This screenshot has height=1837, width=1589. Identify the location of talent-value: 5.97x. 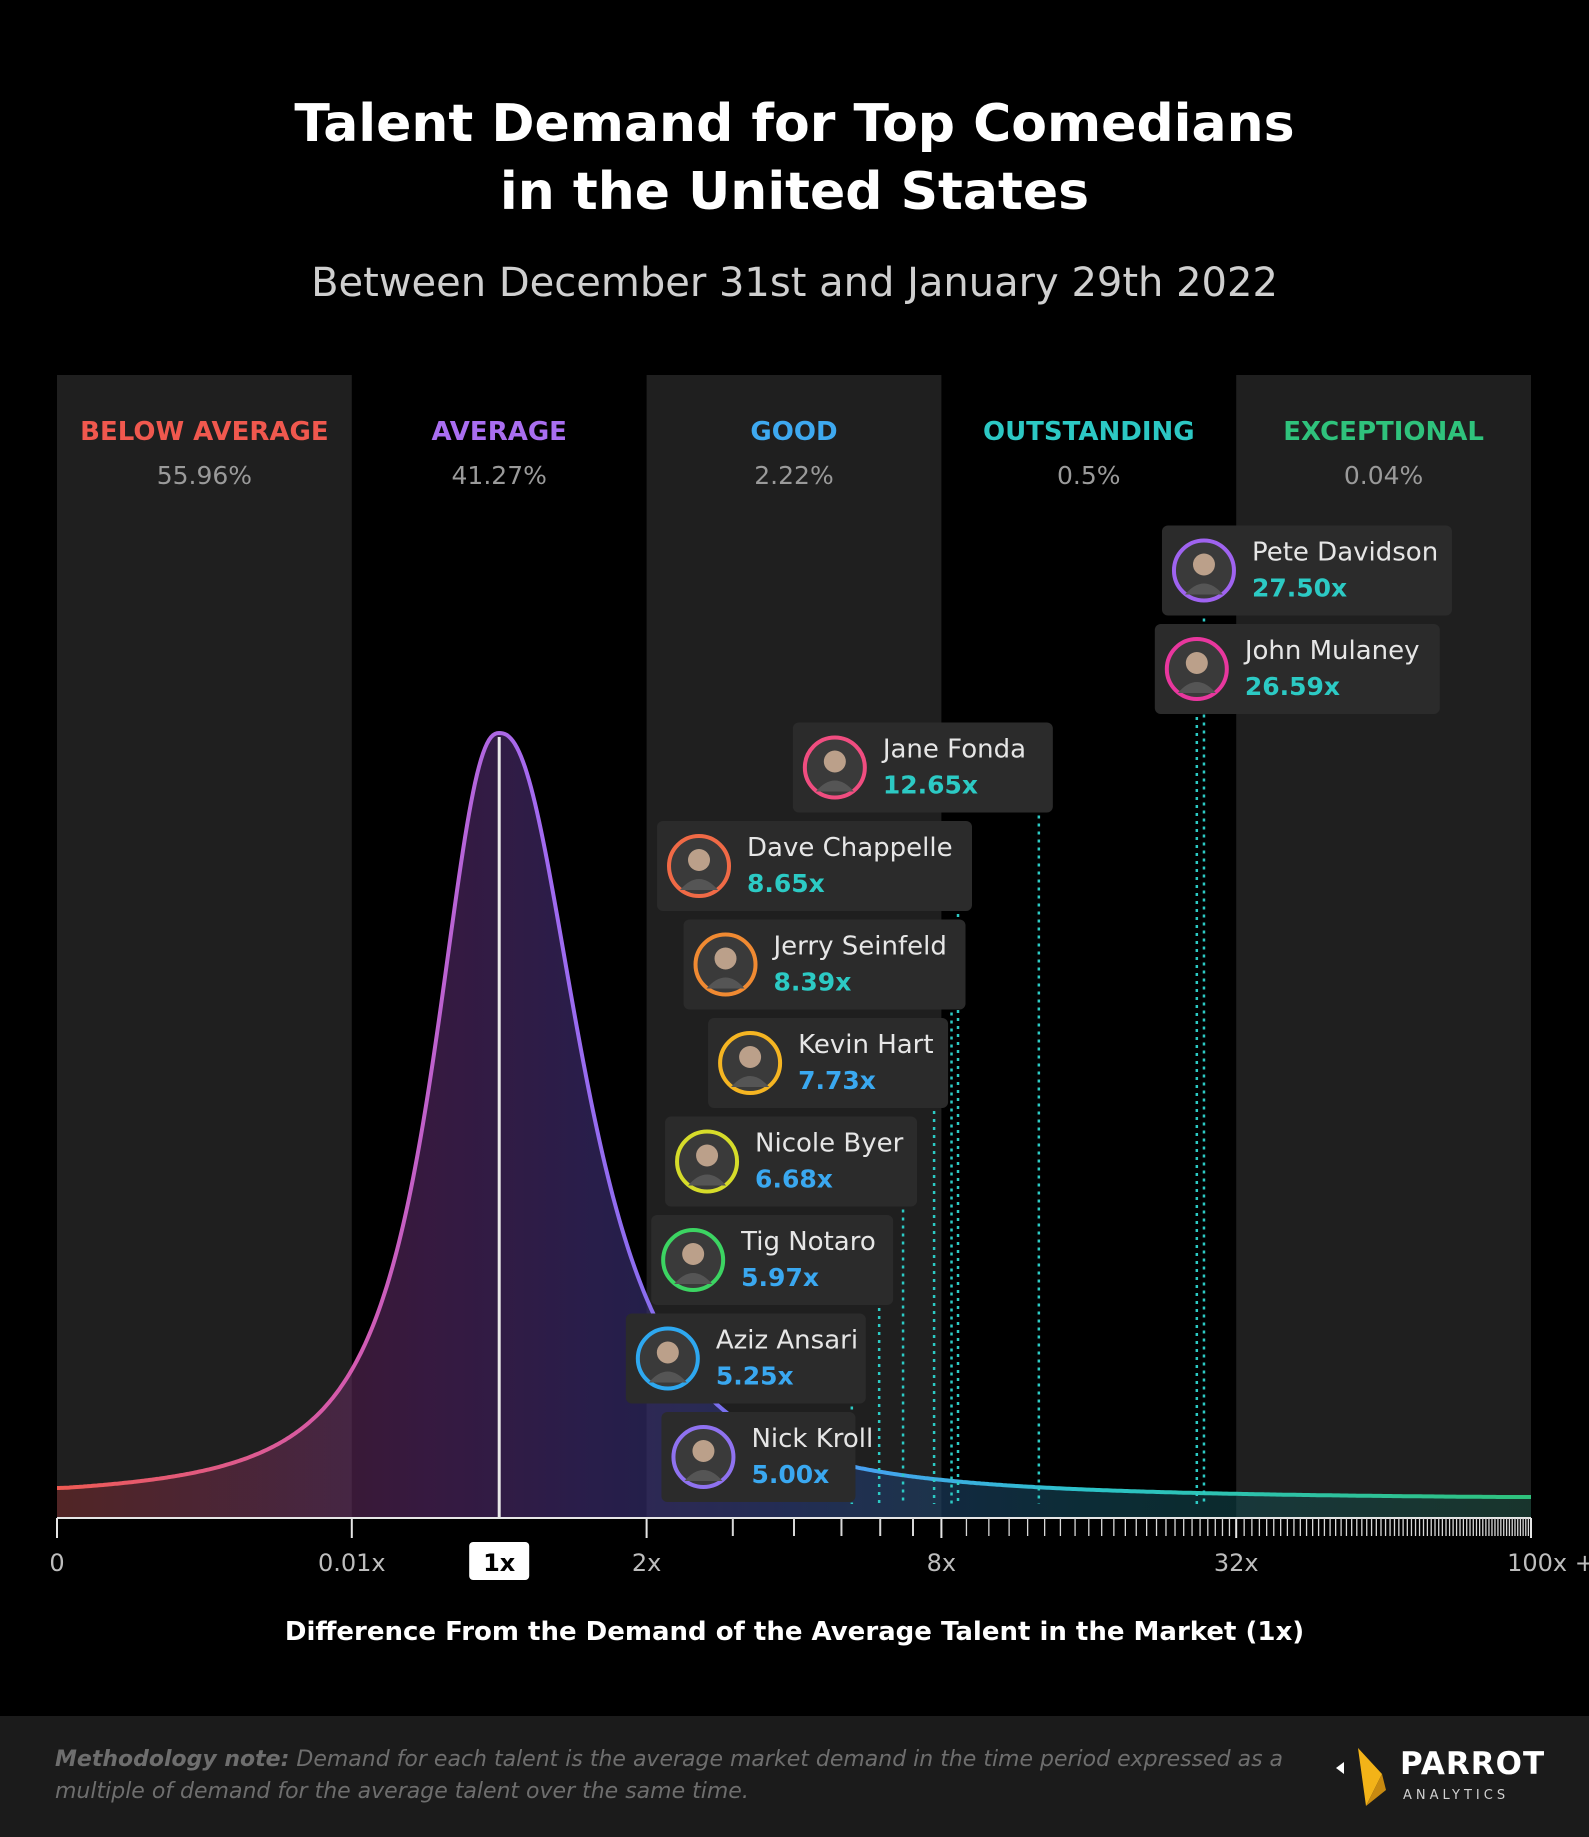
(780, 1277).